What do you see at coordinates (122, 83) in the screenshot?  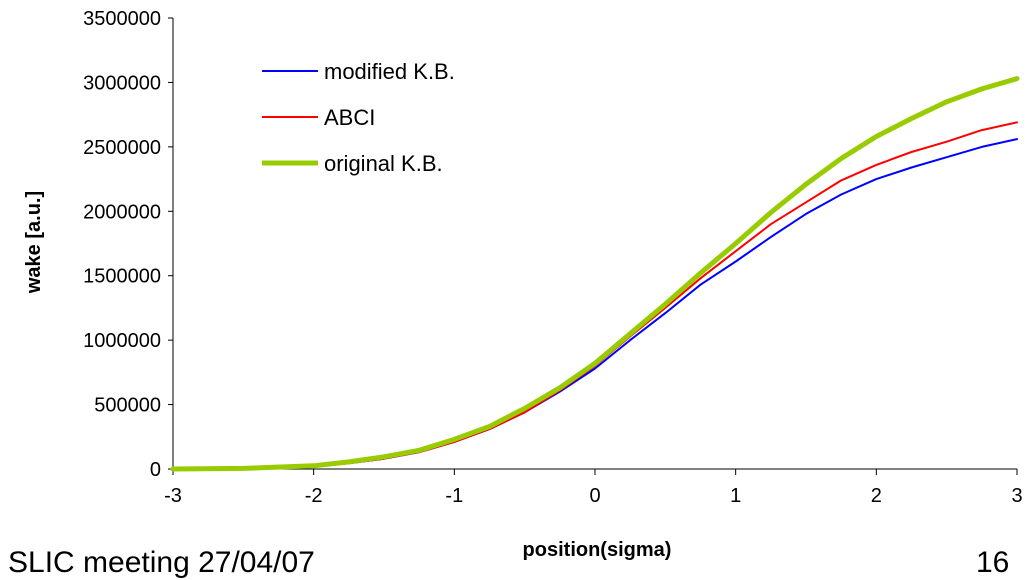 I see `y-tick-label: 3000000` at bounding box center [122, 83].